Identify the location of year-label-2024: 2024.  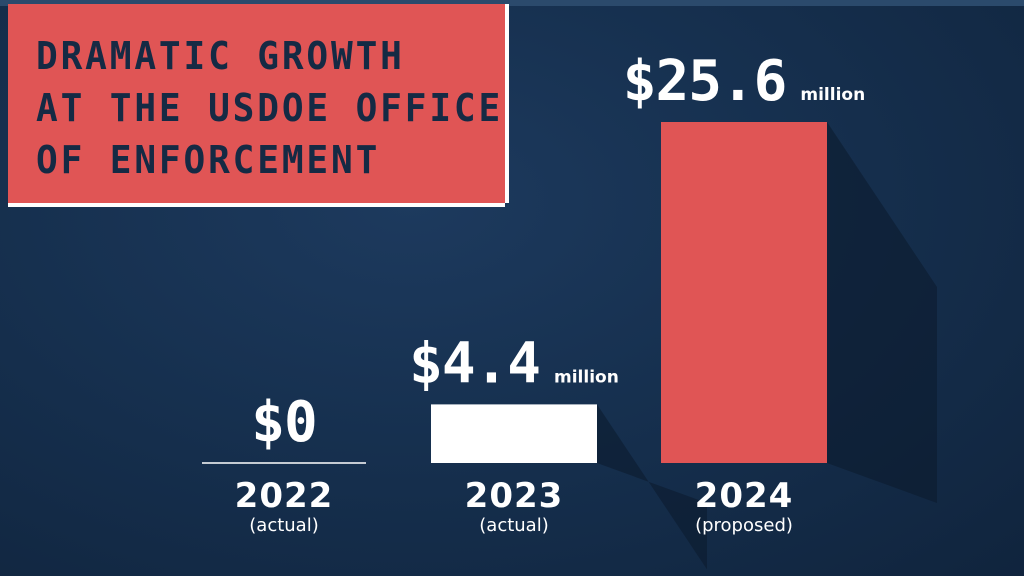
(744, 496).